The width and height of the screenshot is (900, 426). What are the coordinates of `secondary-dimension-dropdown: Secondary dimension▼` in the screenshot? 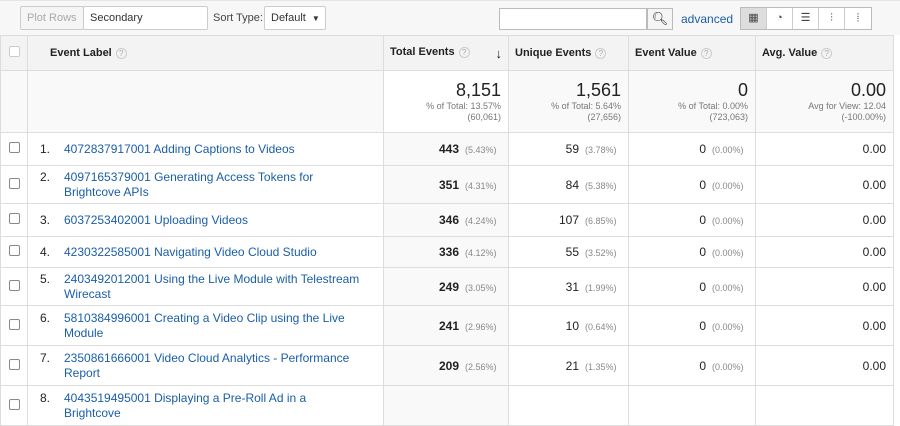 It's located at (145, 26).